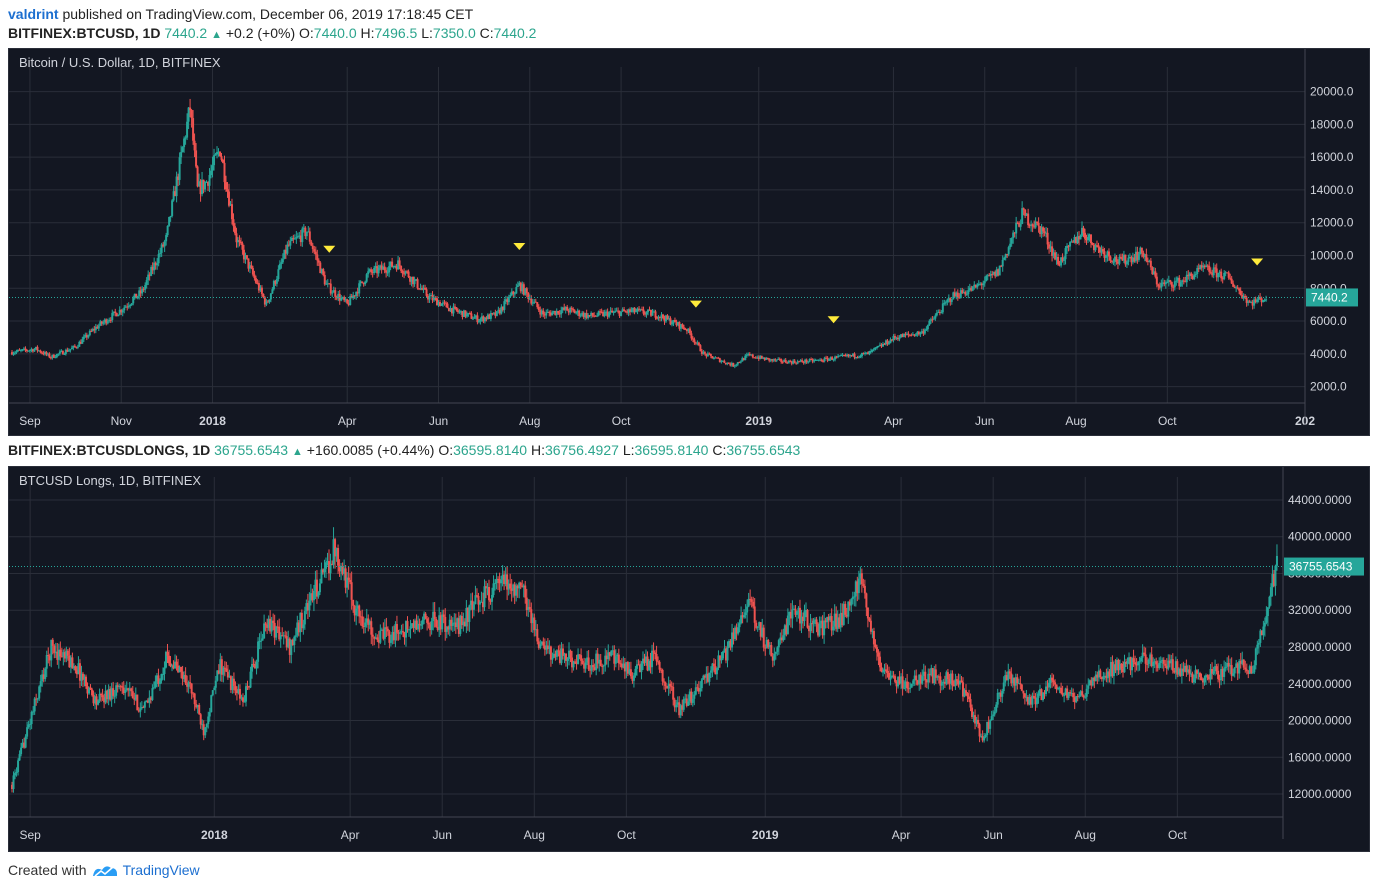  I want to click on y-tick-label: 6000.0, so click(1328, 321).